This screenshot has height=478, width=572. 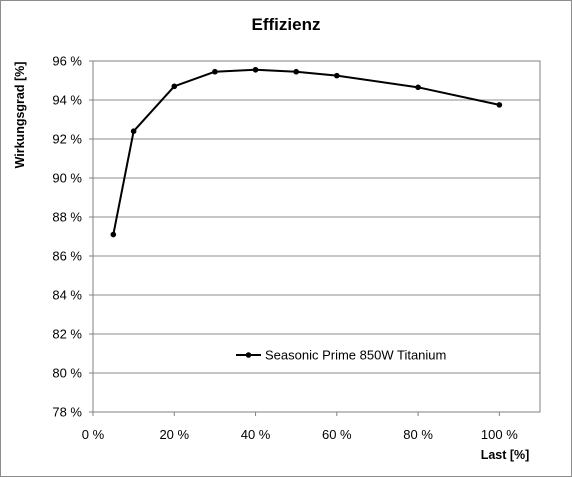 What do you see at coordinates (20, 115) in the screenshot?
I see `y-axis-label: Wirkungsgrad [%]` at bounding box center [20, 115].